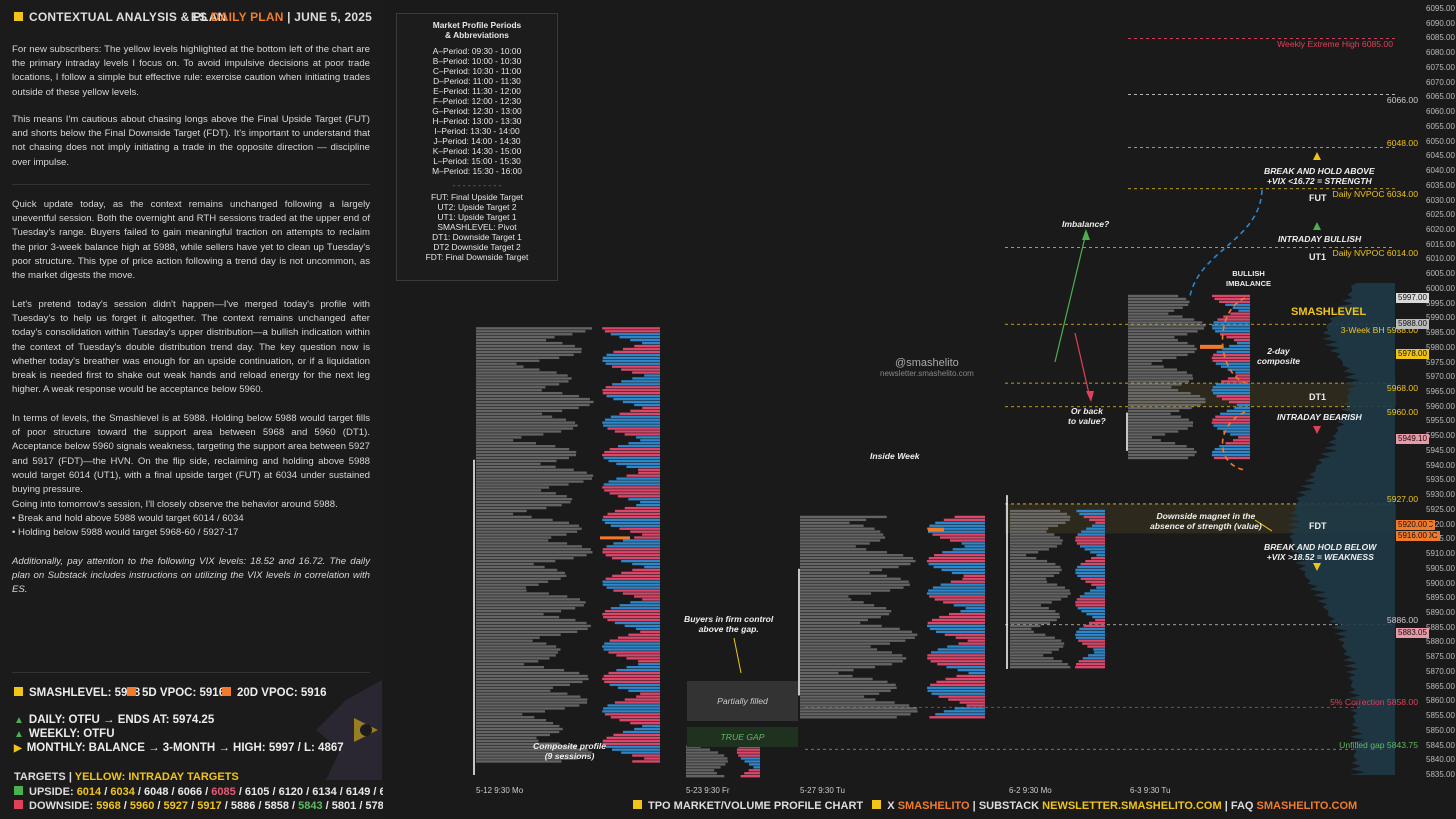 The image size is (1456, 819). I want to click on footer-chart: TPO MARKET/VOLUME PROFILE CHART, so click(756, 806).